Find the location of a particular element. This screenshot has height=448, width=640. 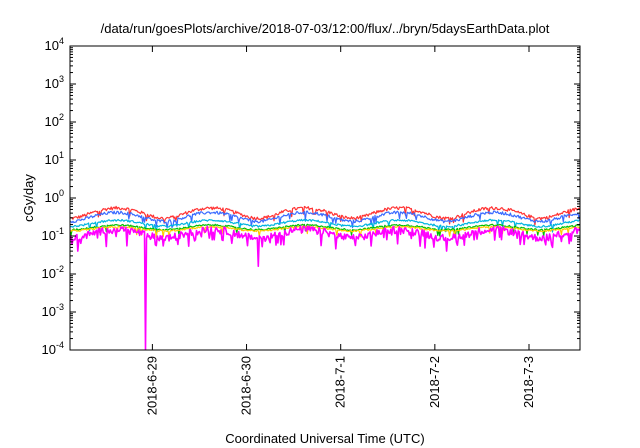

y-tick-label: 10³ is located at coordinates (54, 82).